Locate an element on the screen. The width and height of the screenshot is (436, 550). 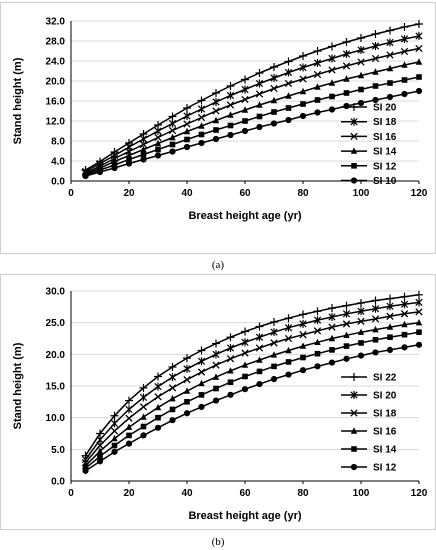
legend-label: SI 16 is located at coordinates (385, 432).